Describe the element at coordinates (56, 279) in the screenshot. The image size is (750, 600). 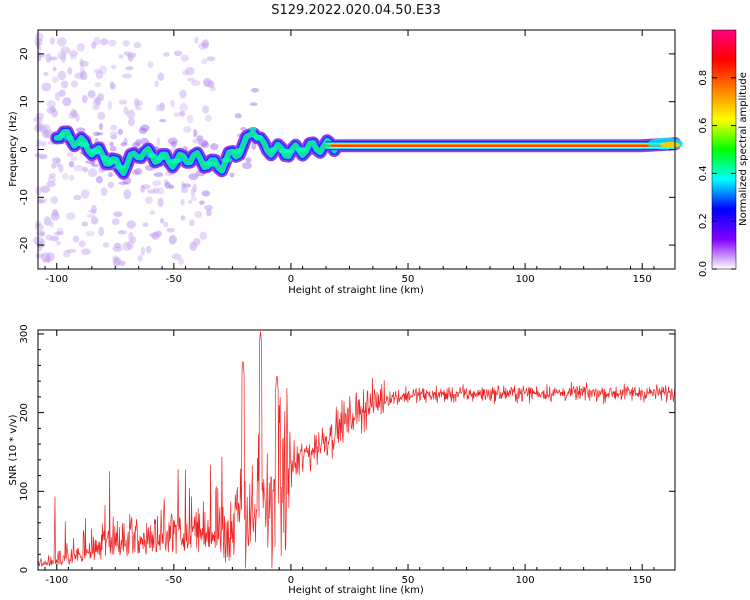
I see `spectrogram-xtick-label: -100` at that location.